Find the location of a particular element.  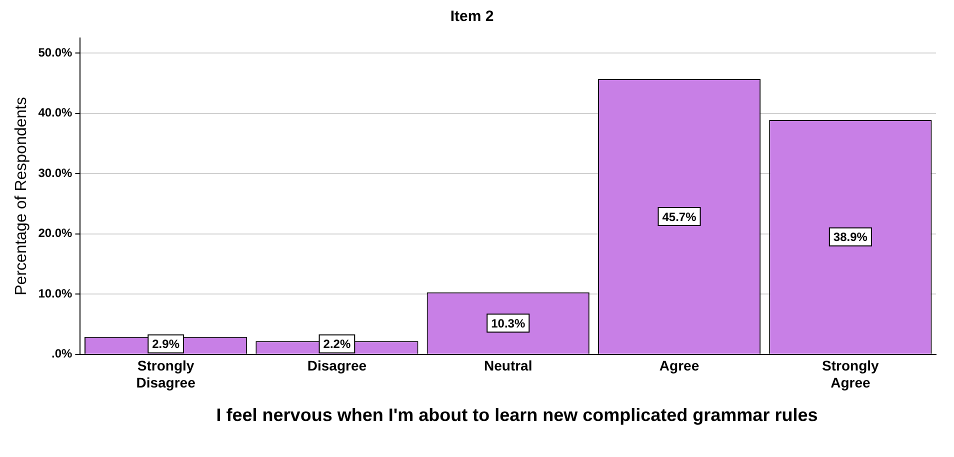

x-axis-title: I feel nervous when I'm about to learn new complicated grammar rules is located at coordinates (517, 415).